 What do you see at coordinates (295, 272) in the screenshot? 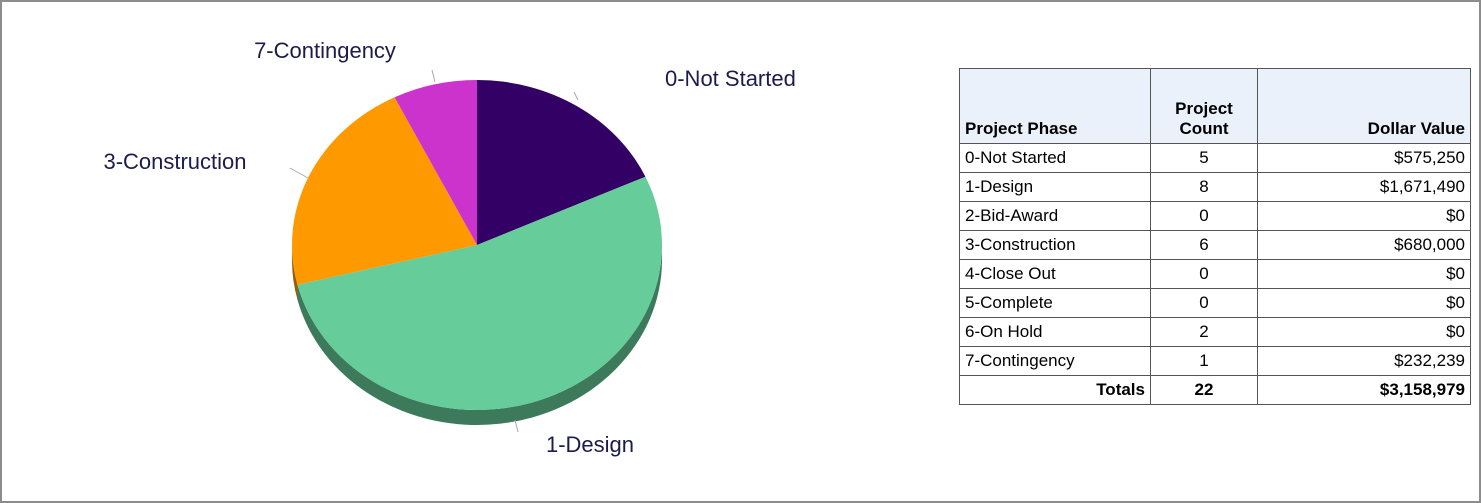
I see `slice-side` at bounding box center [295, 272].